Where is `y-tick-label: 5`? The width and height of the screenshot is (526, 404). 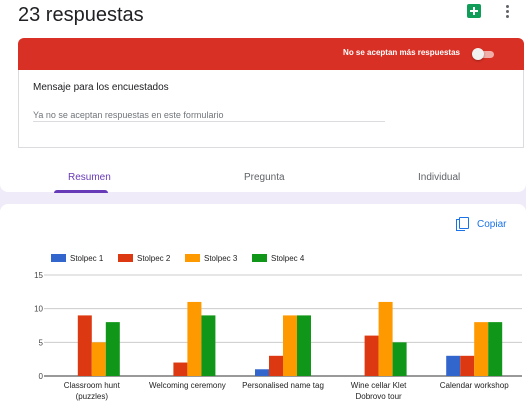 y-tick-label: 5 is located at coordinates (41, 342).